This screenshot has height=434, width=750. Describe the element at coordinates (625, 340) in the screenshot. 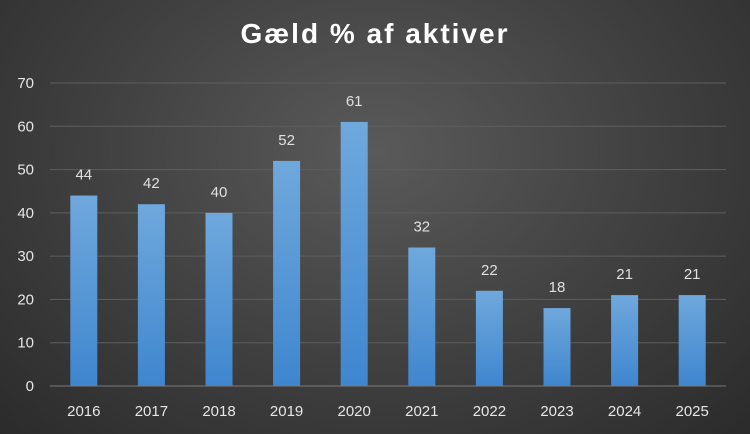

I see `bar-2024` at that location.